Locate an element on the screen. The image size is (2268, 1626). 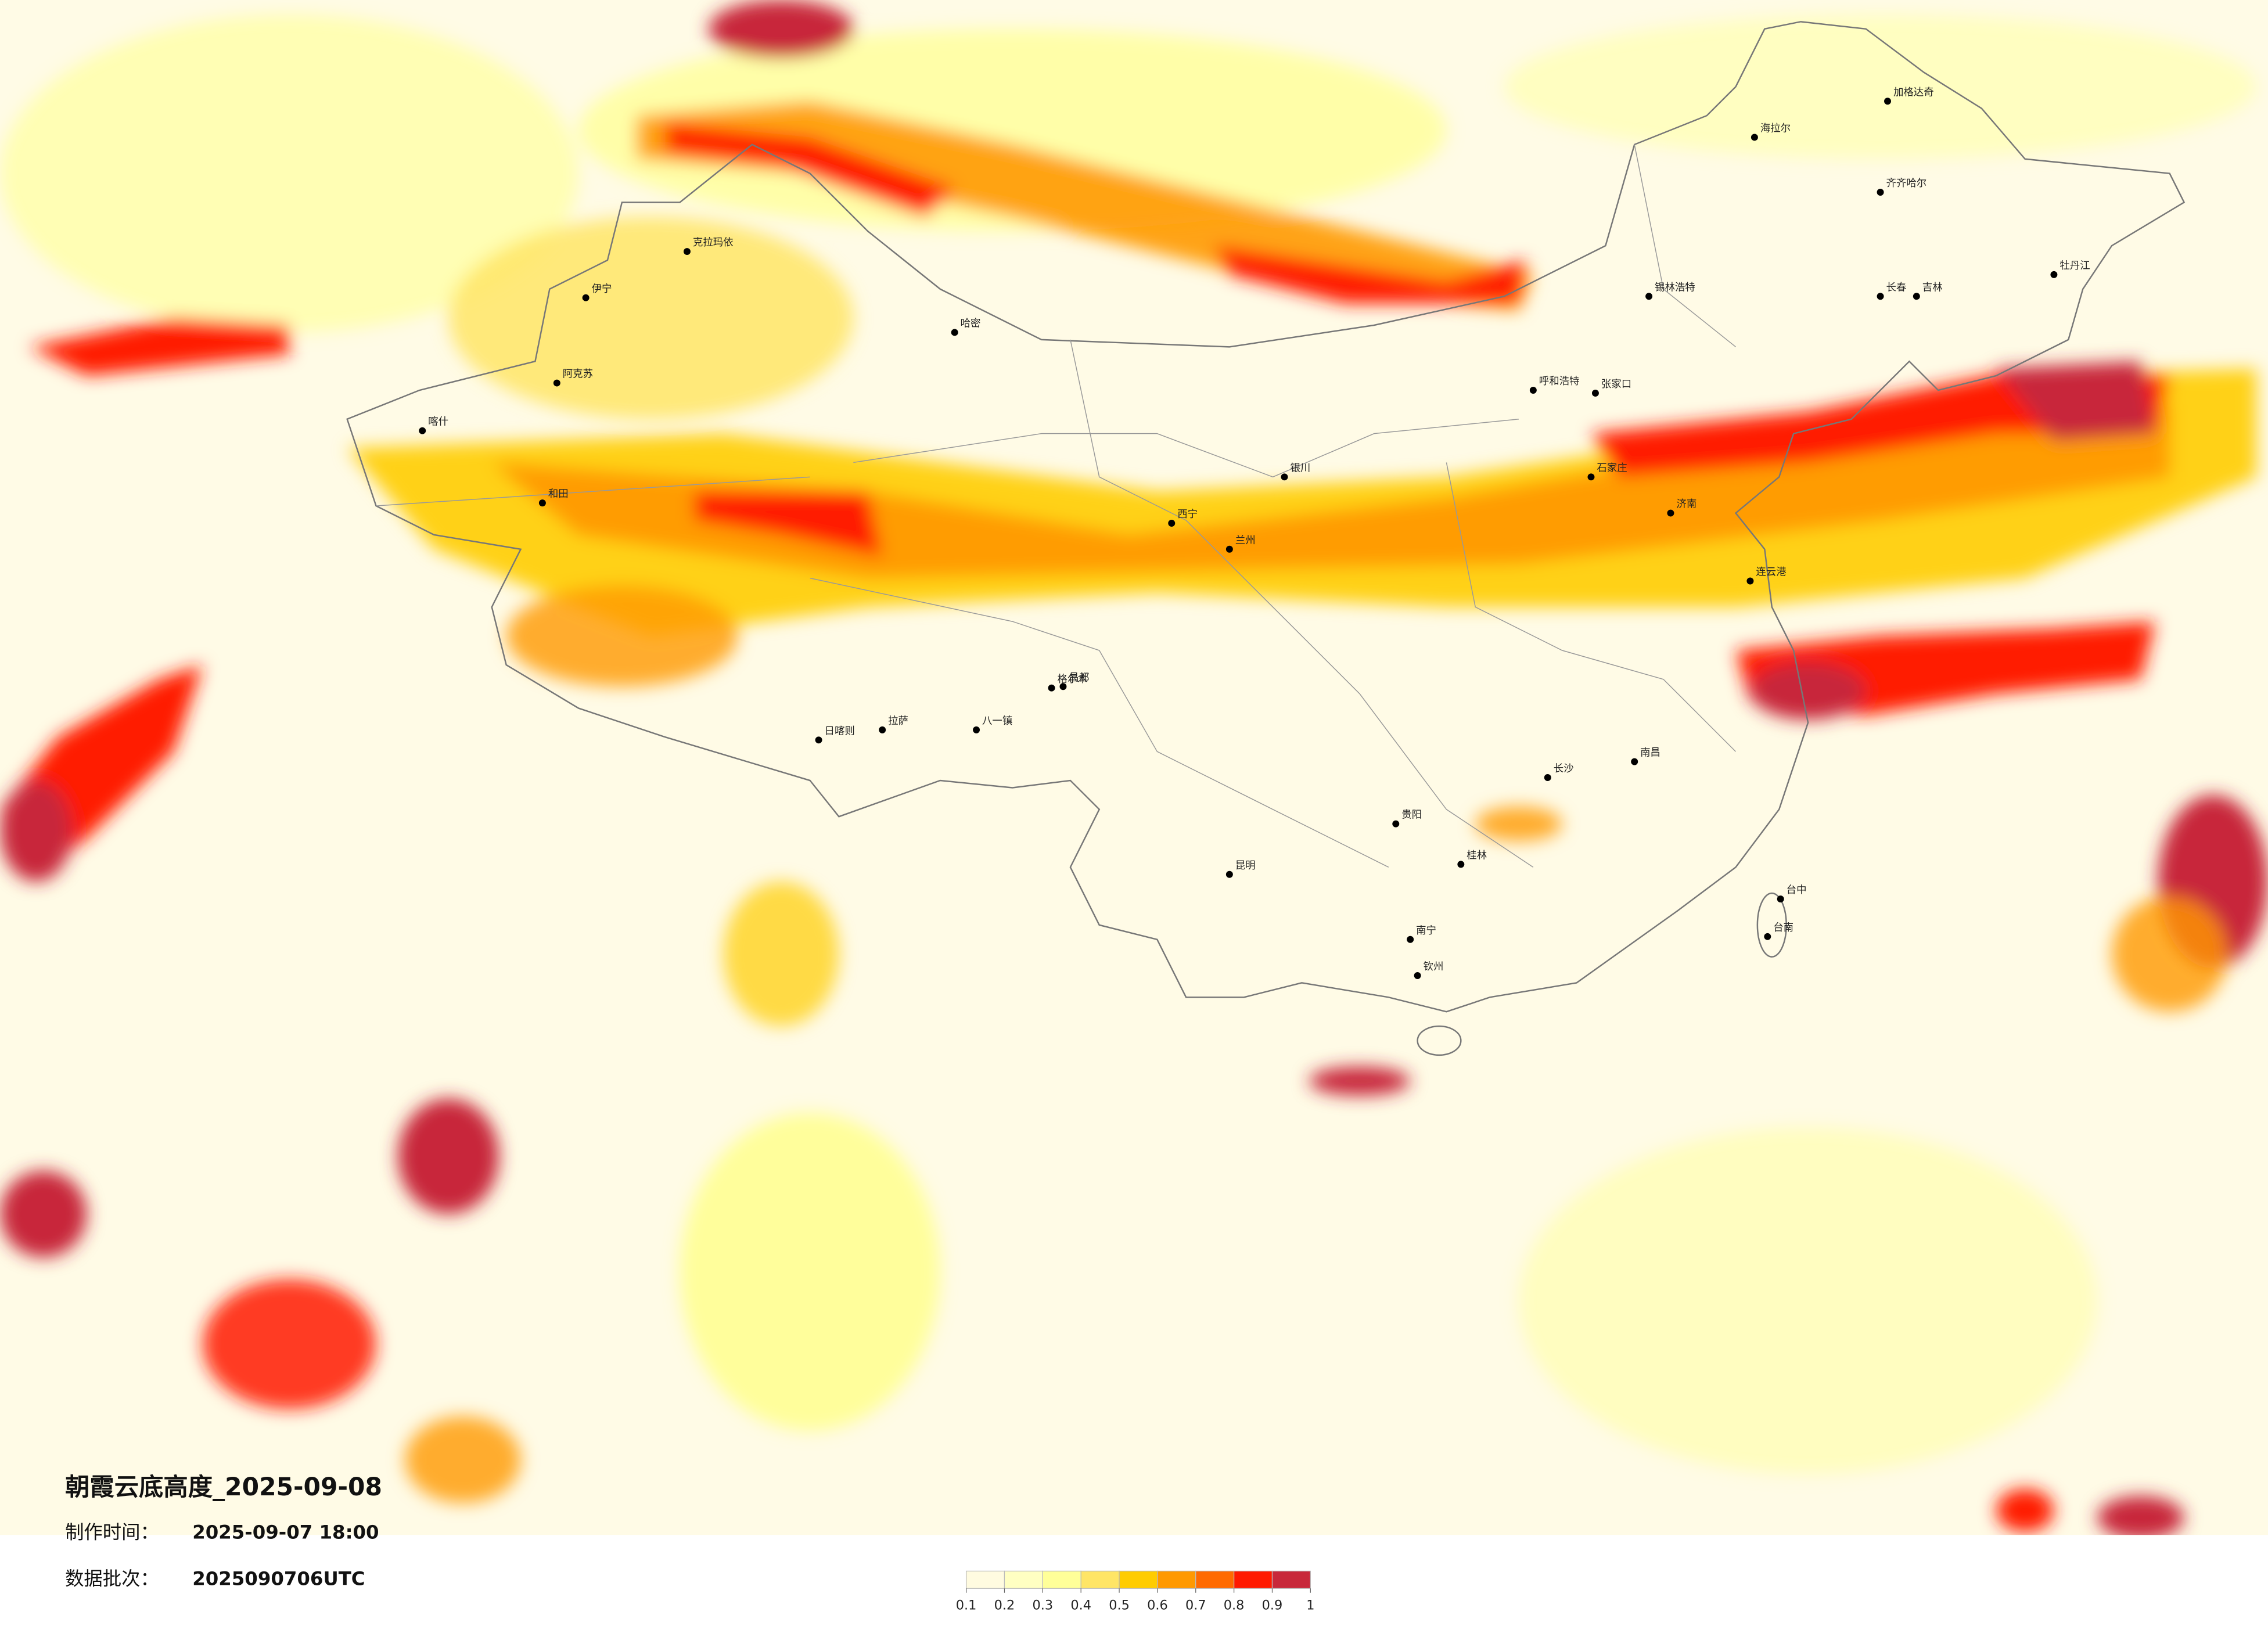
colorbar-tick-label: 0.7 is located at coordinates (1195, 1606).